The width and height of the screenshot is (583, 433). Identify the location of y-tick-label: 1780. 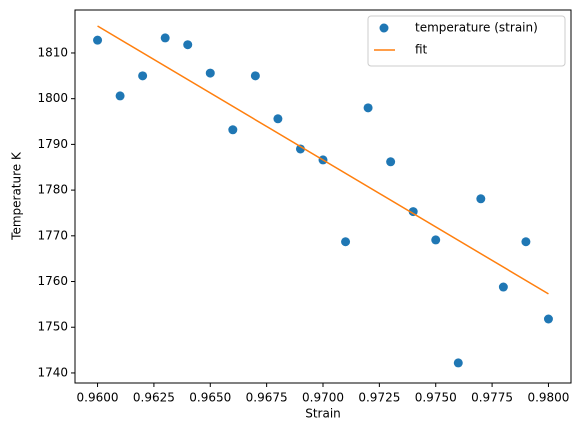
(52, 190).